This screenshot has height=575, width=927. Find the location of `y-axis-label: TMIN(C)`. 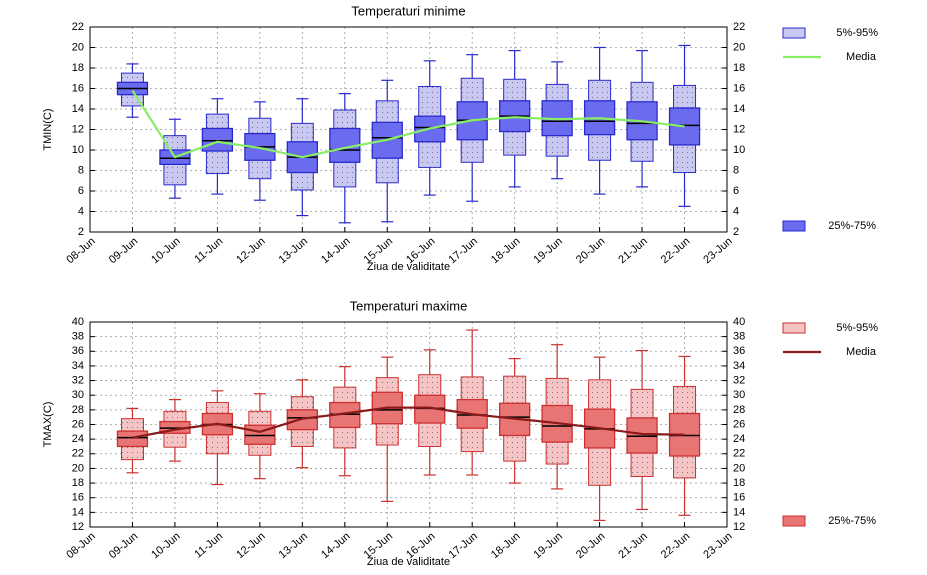

y-axis-label: TMIN(C) is located at coordinates (48, 129).